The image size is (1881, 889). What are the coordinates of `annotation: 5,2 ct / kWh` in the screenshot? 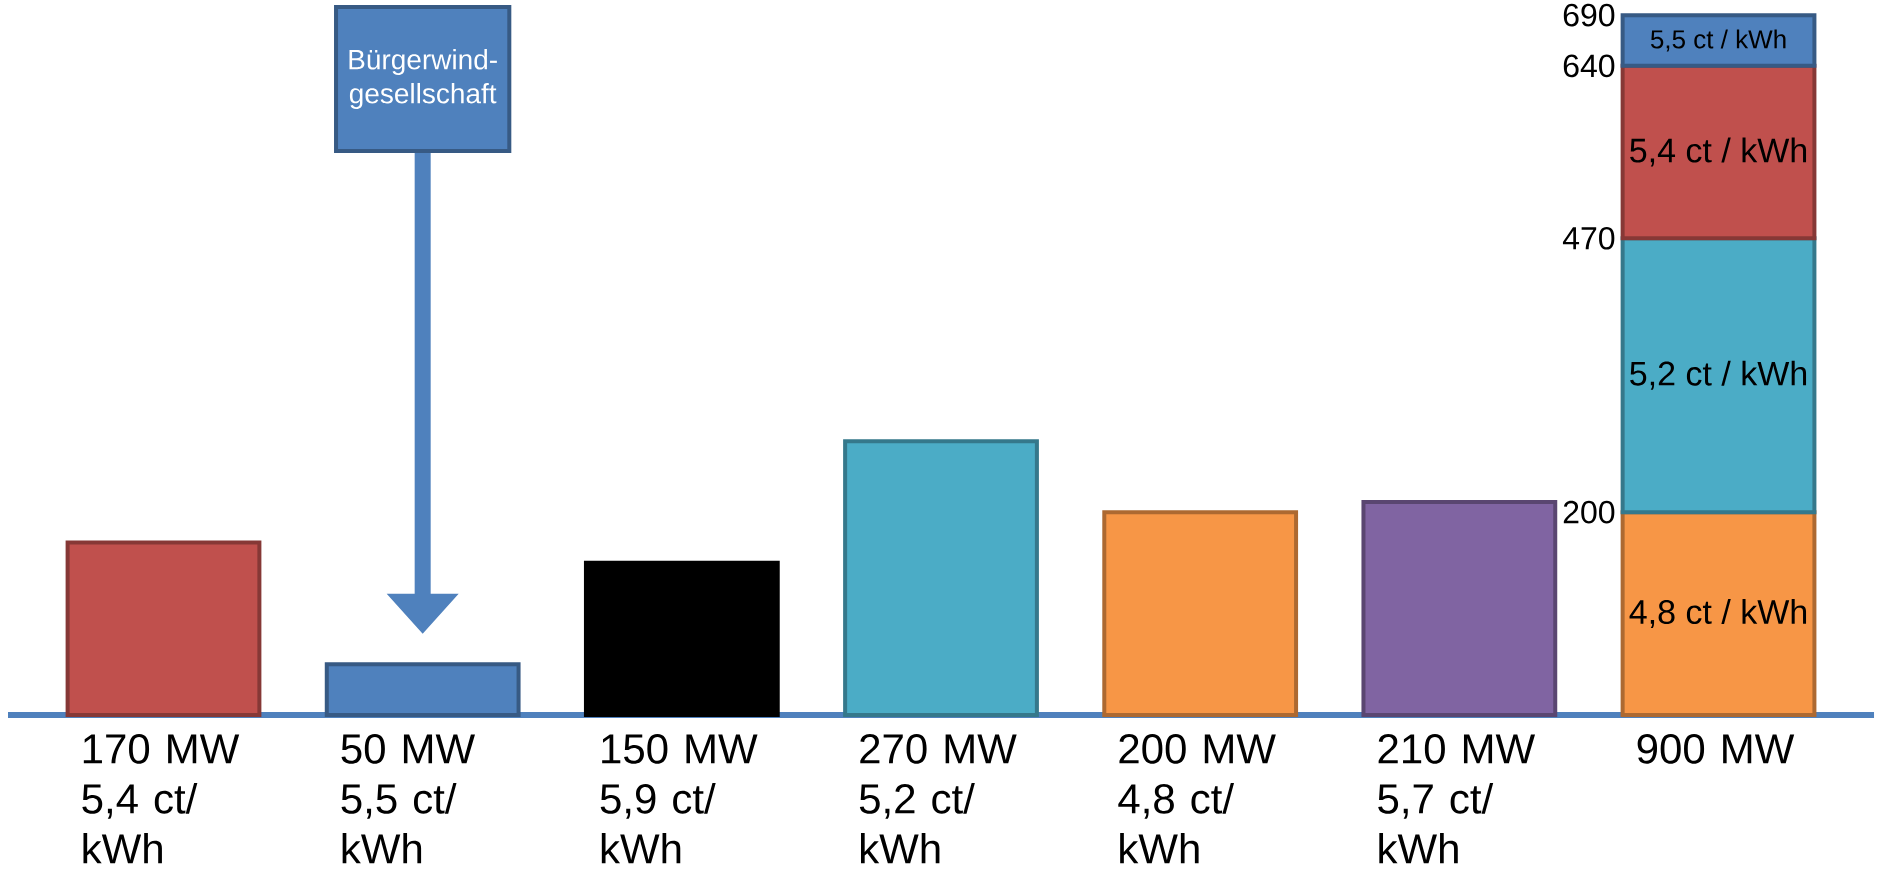 It's located at (1718, 375).